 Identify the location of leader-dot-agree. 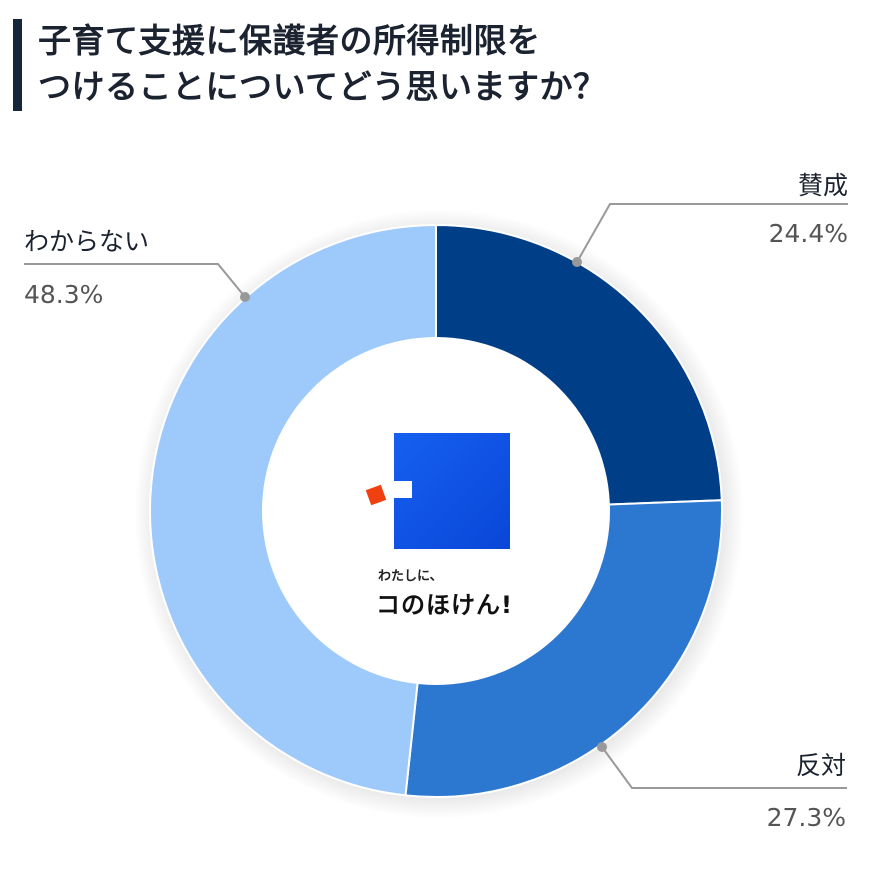
(577, 262).